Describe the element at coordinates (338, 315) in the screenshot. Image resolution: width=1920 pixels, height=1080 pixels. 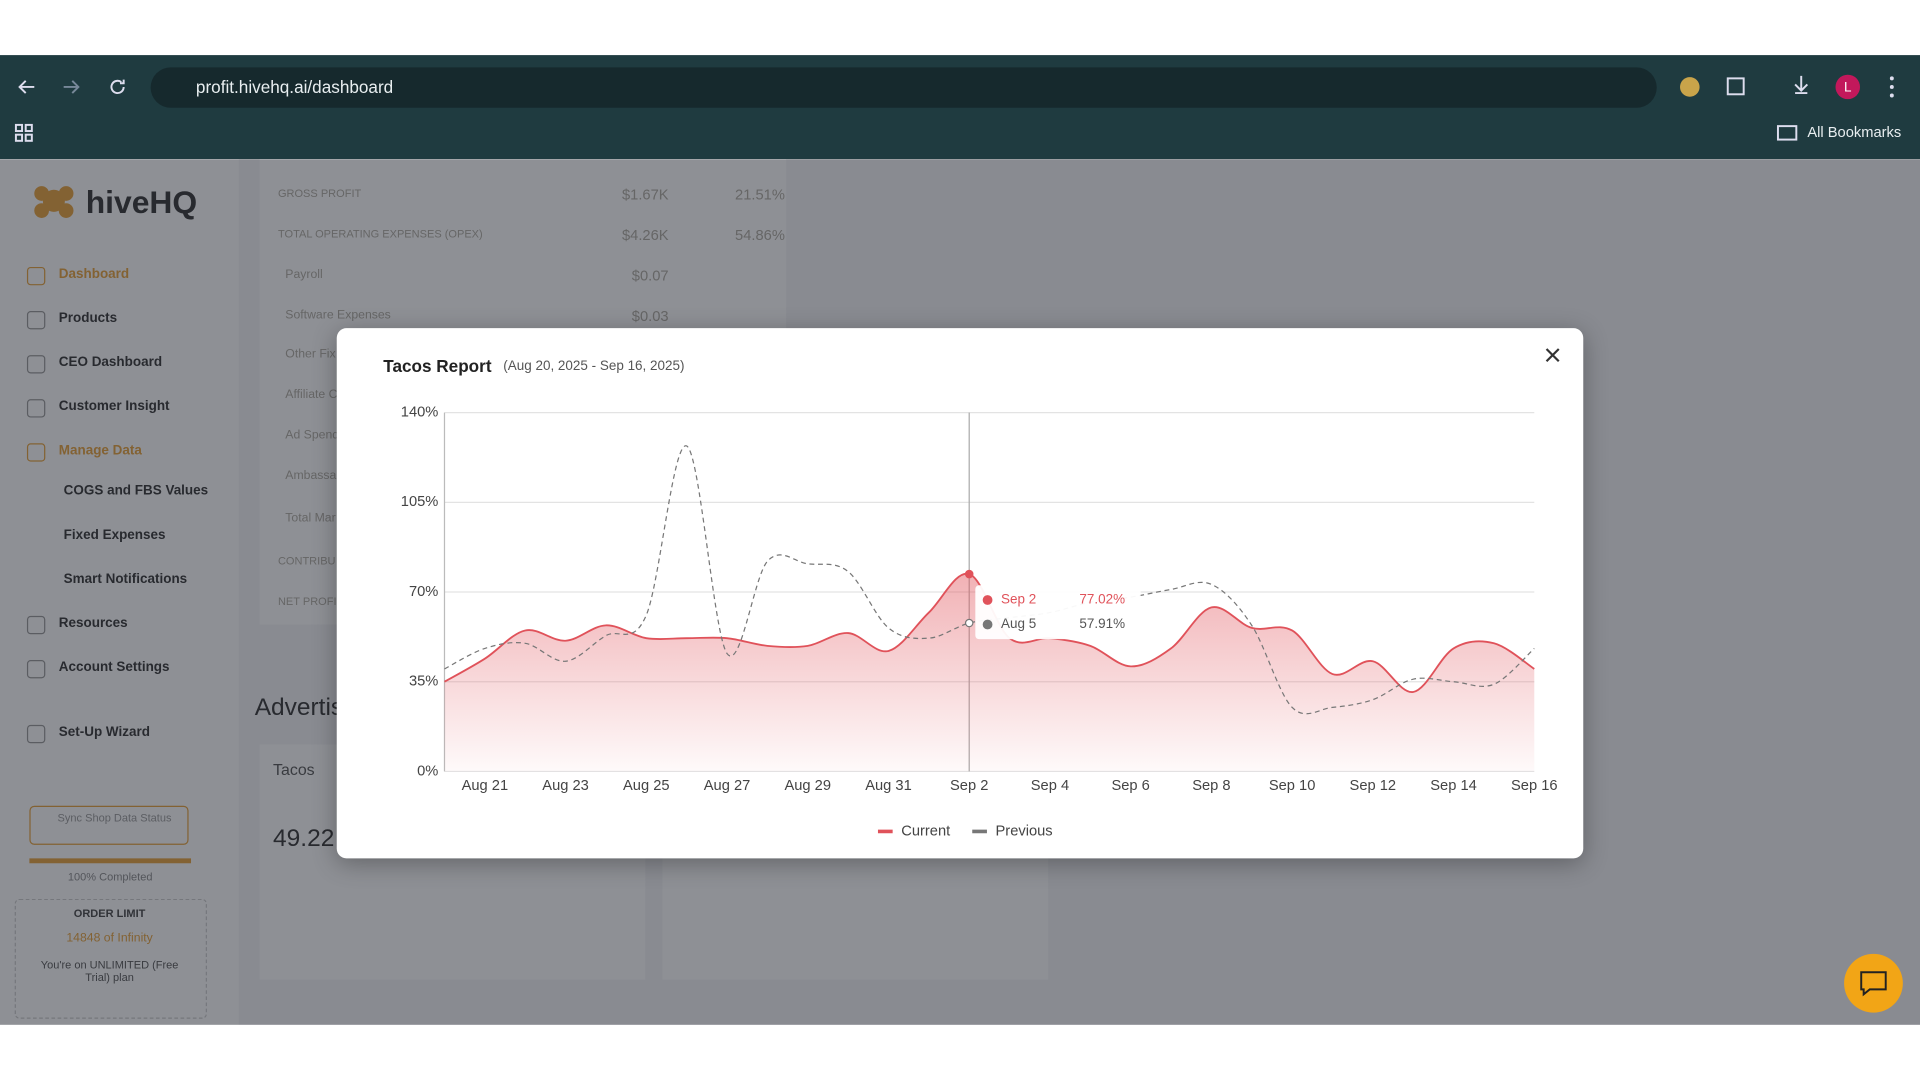
I see `row-label: Software Expenses` at that location.